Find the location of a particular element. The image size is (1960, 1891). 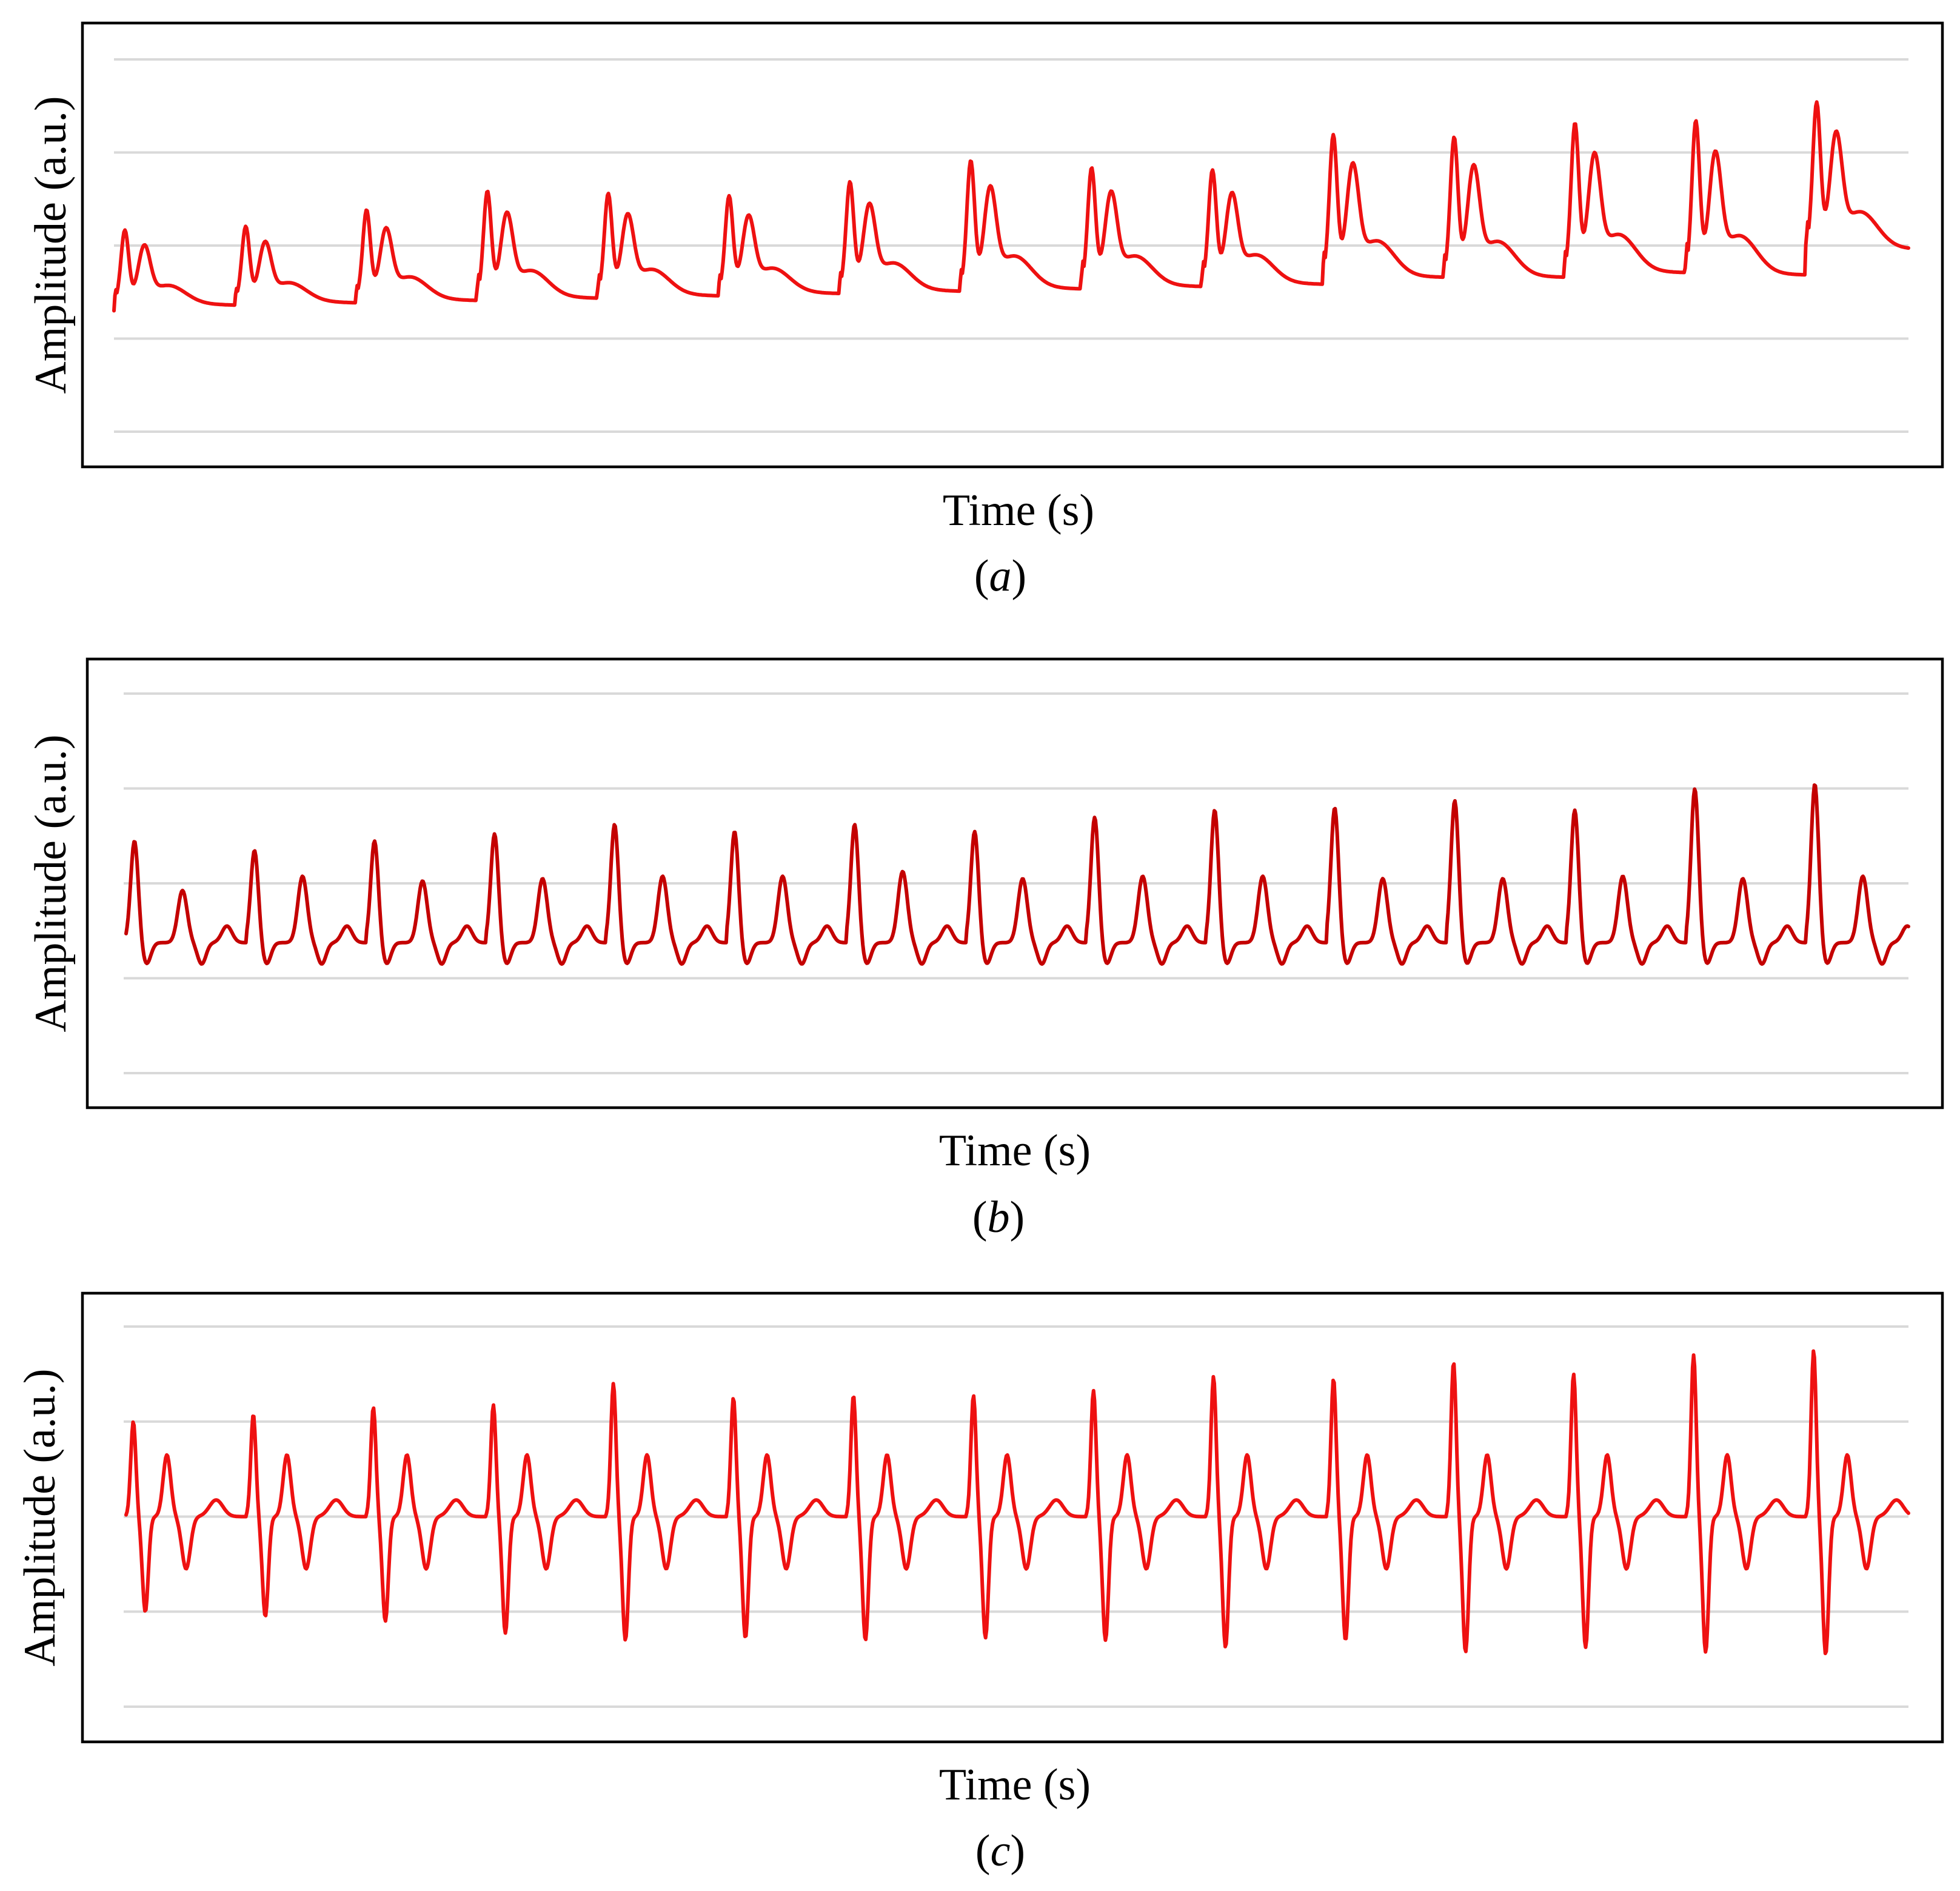

x-axis-label-c: Time (s) is located at coordinates (1015, 1785).